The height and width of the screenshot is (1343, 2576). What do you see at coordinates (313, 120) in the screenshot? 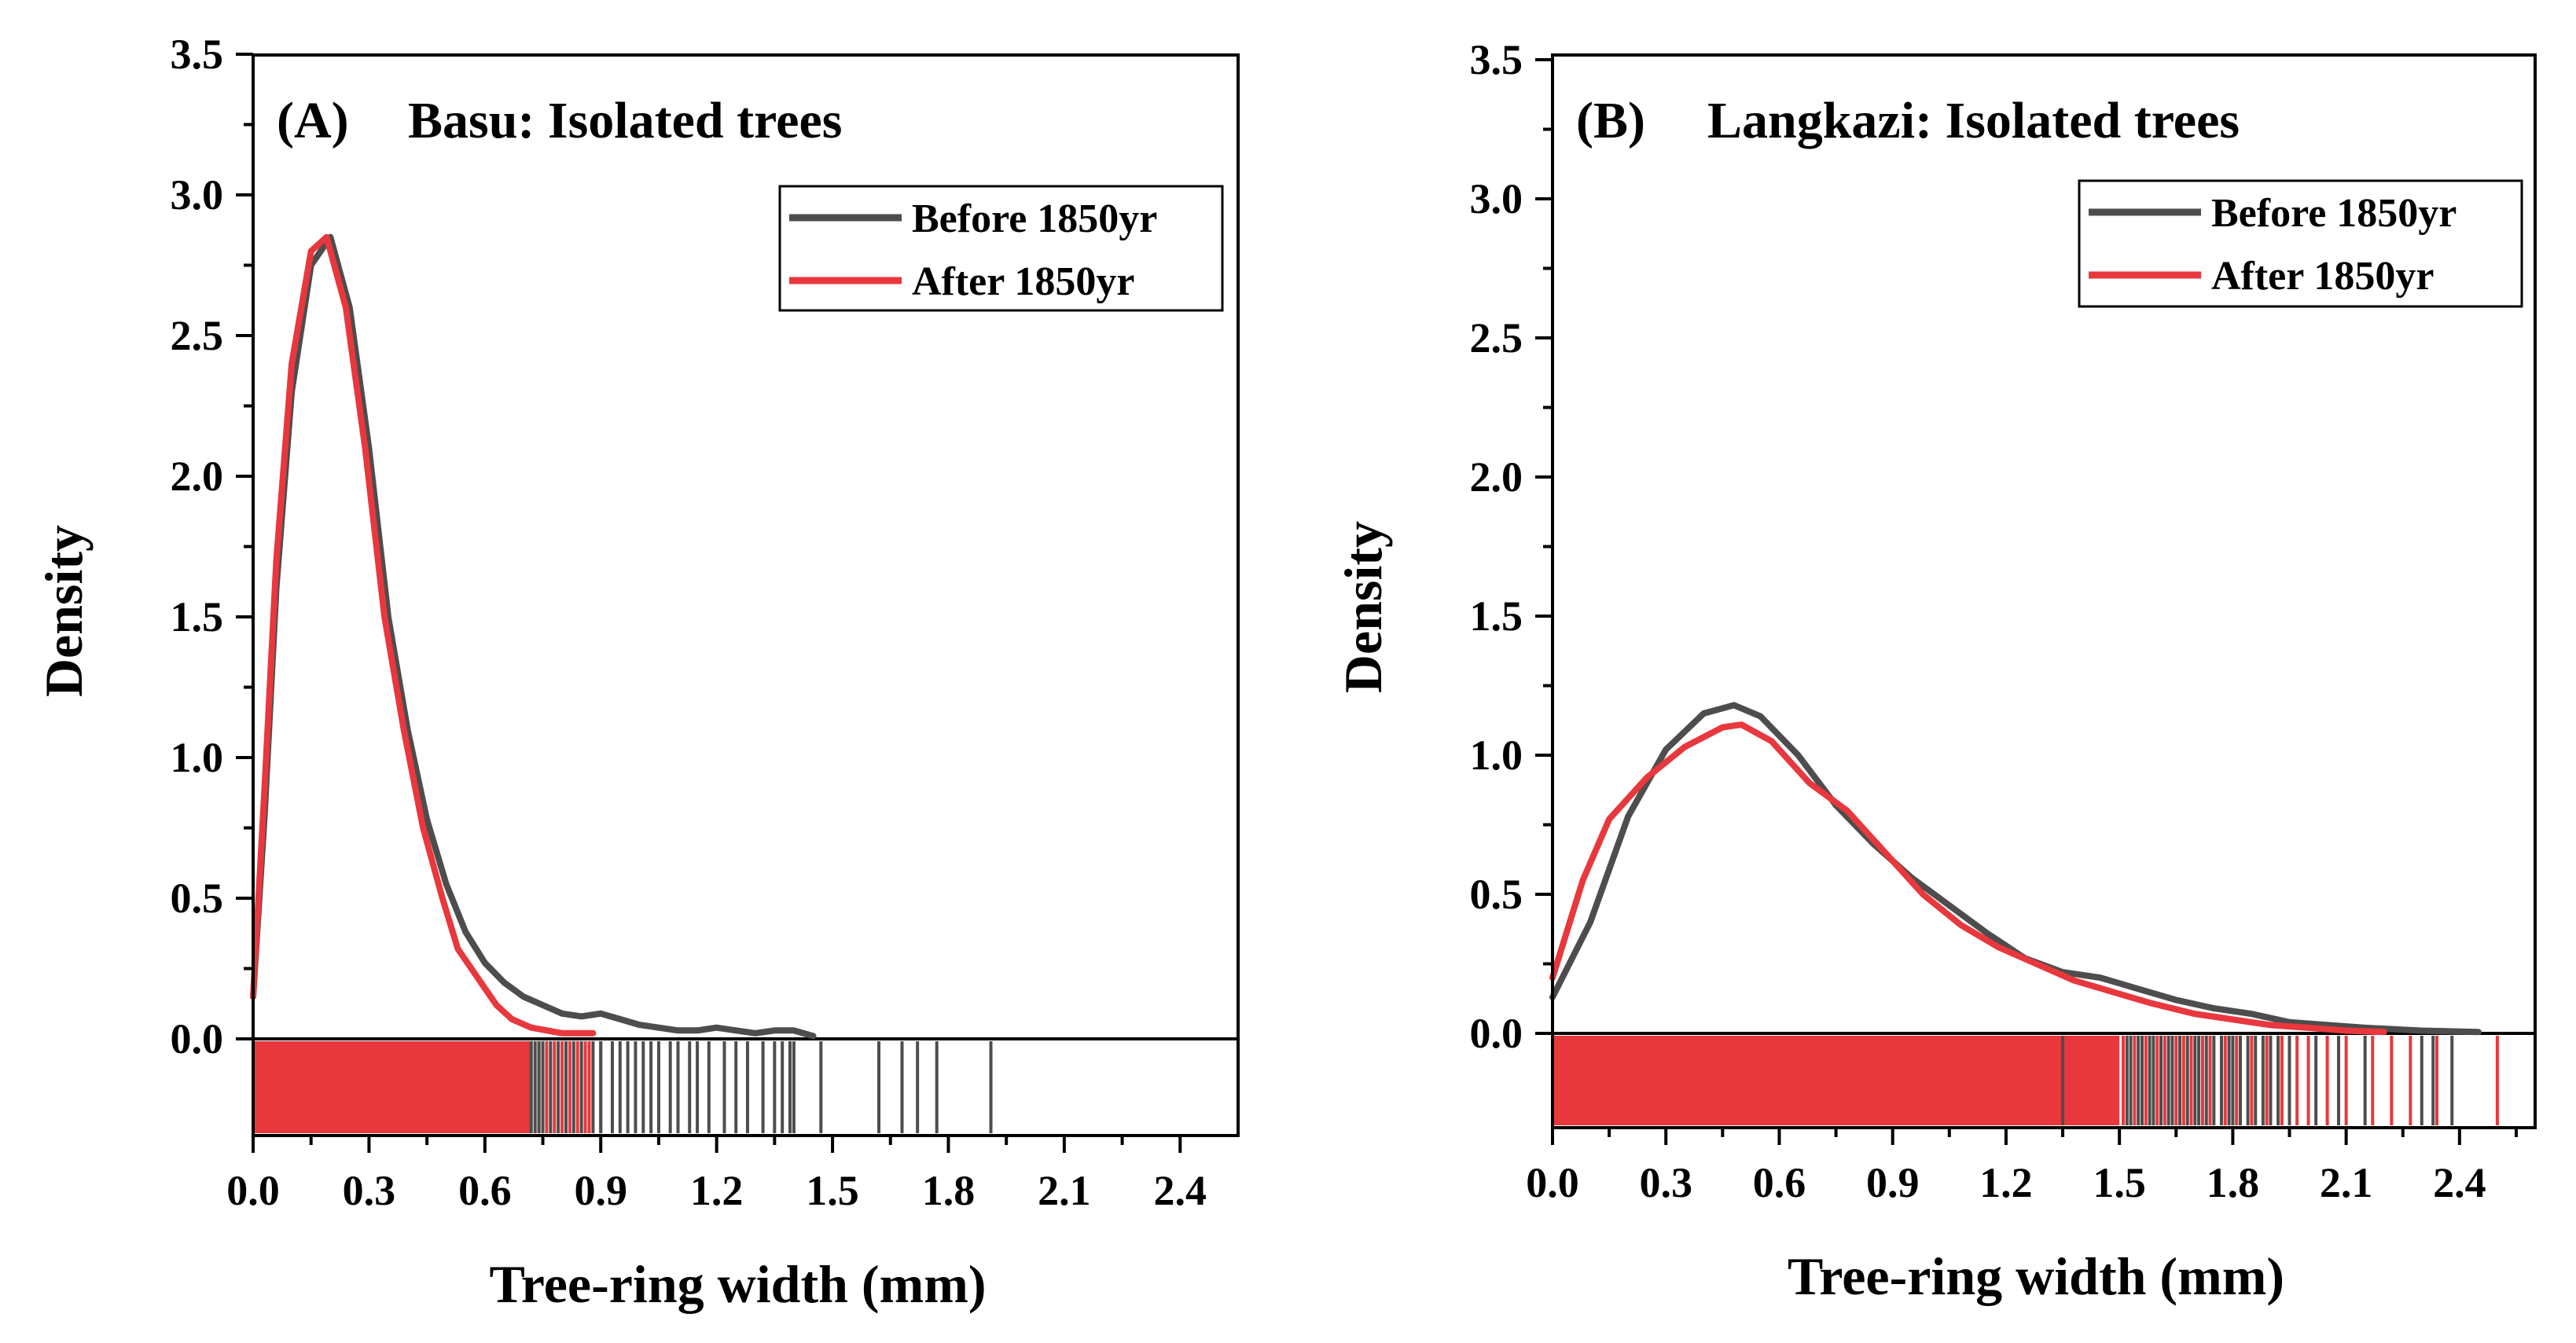
I see `panel-label: (A)` at bounding box center [313, 120].